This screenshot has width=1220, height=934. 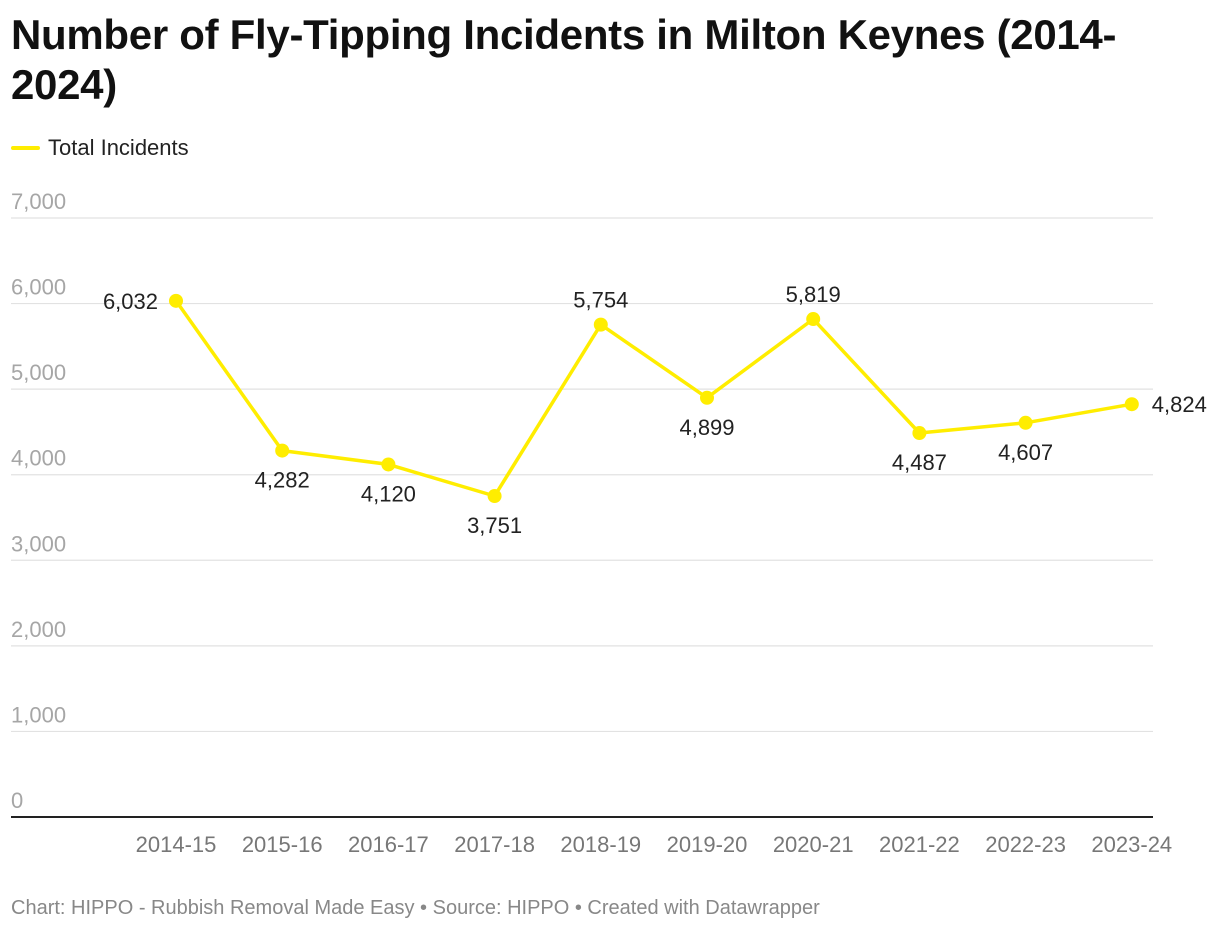 I want to click on y-tick-label-1000: 1,000, so click(x=38, y=714).